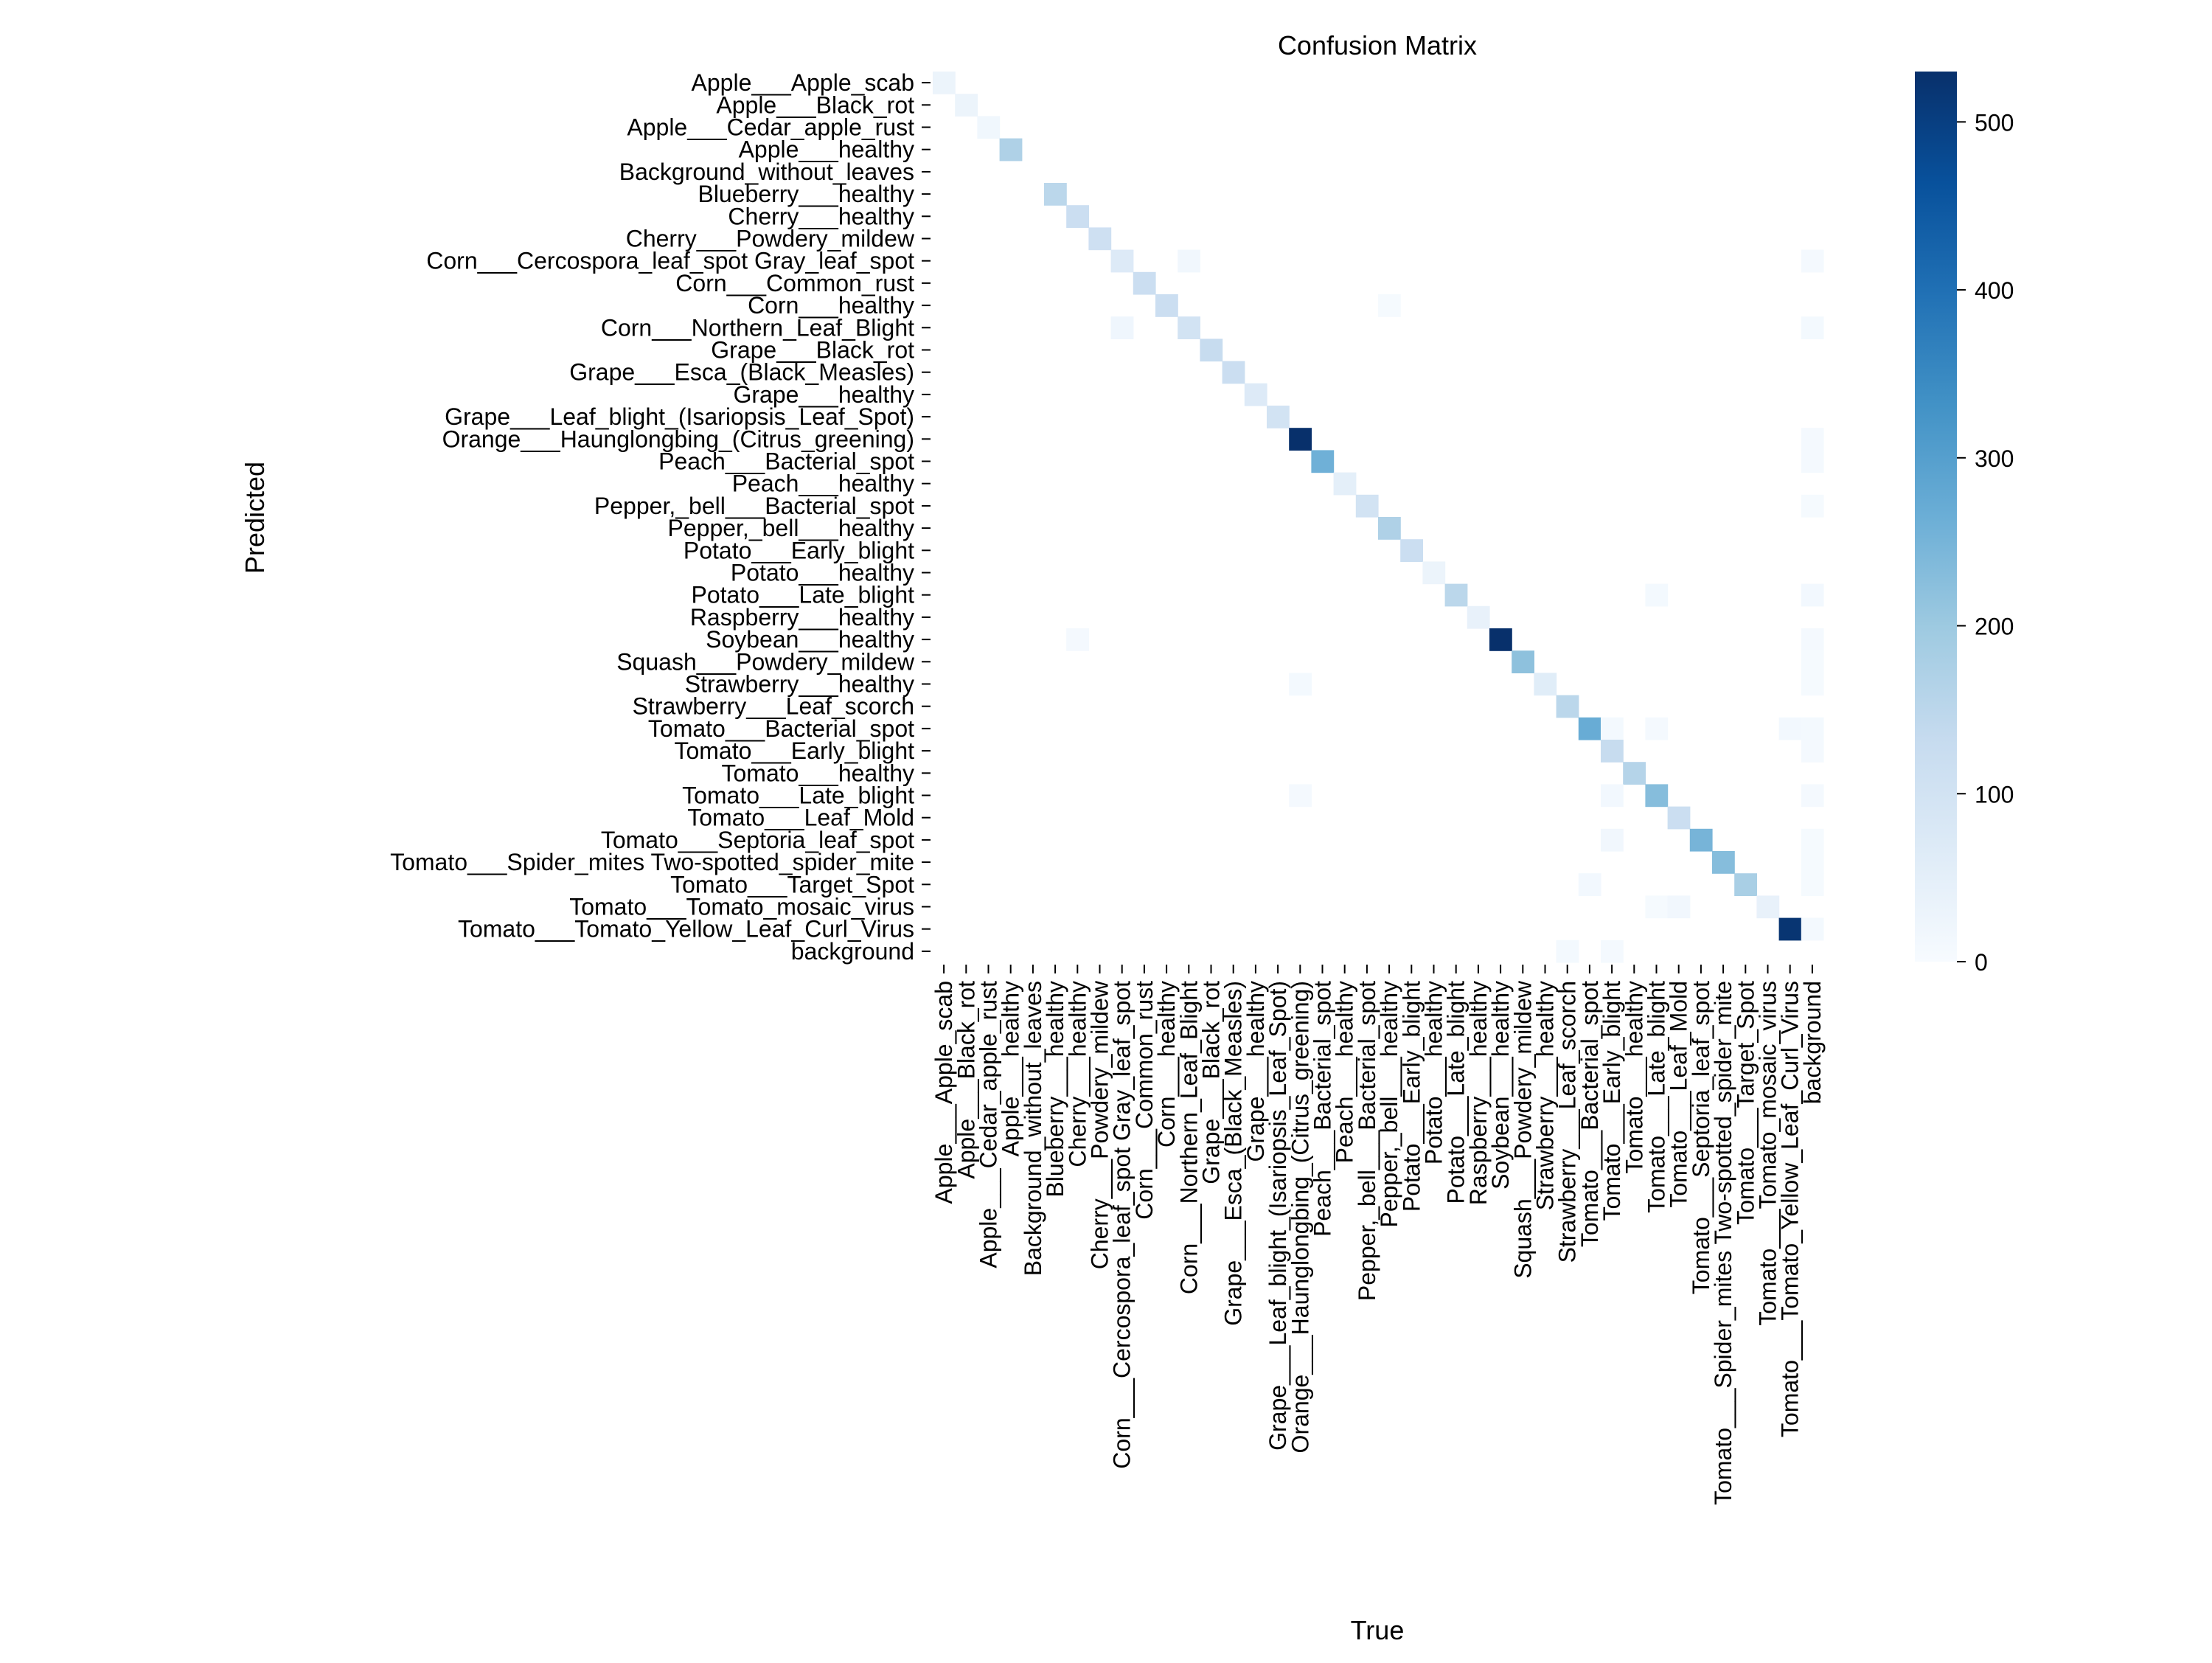 This screenshot has width=2212, height=1663. What do you see at coordinates (812, 350) in the screenshot?
I see `y-tick-label: Grape___Black_rot` at bounding box center [812, 350].